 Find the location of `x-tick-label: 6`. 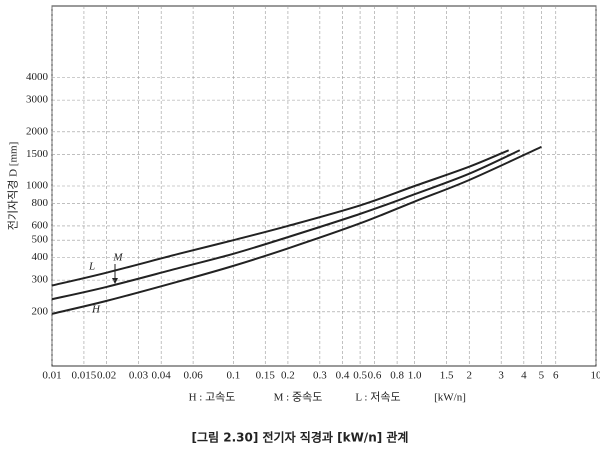

x-tick-label: 6 is located at coordinates (556, 376).